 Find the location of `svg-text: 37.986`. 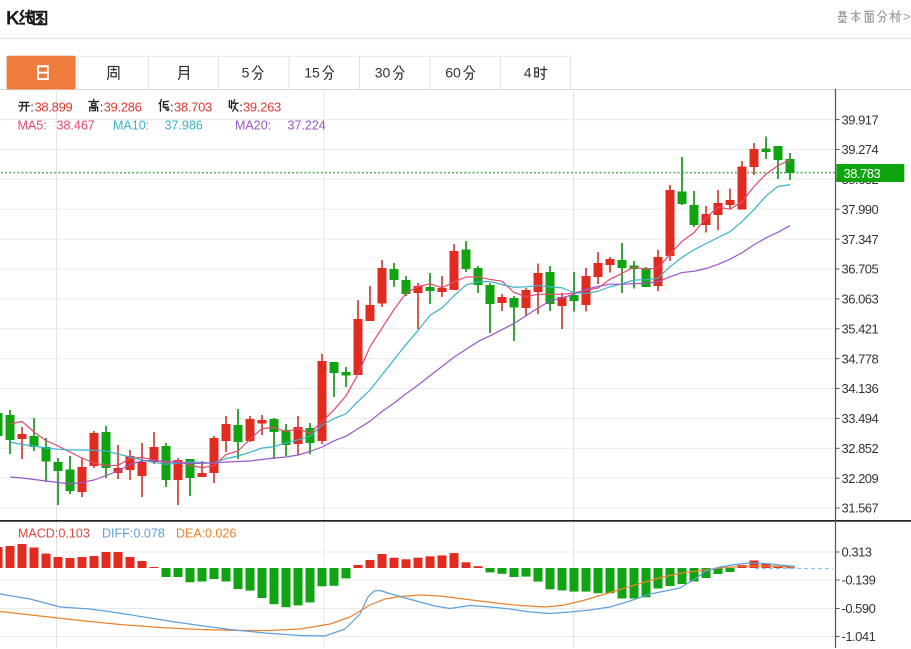

svg-text: 37.986 is located at coordinates (184, 126).